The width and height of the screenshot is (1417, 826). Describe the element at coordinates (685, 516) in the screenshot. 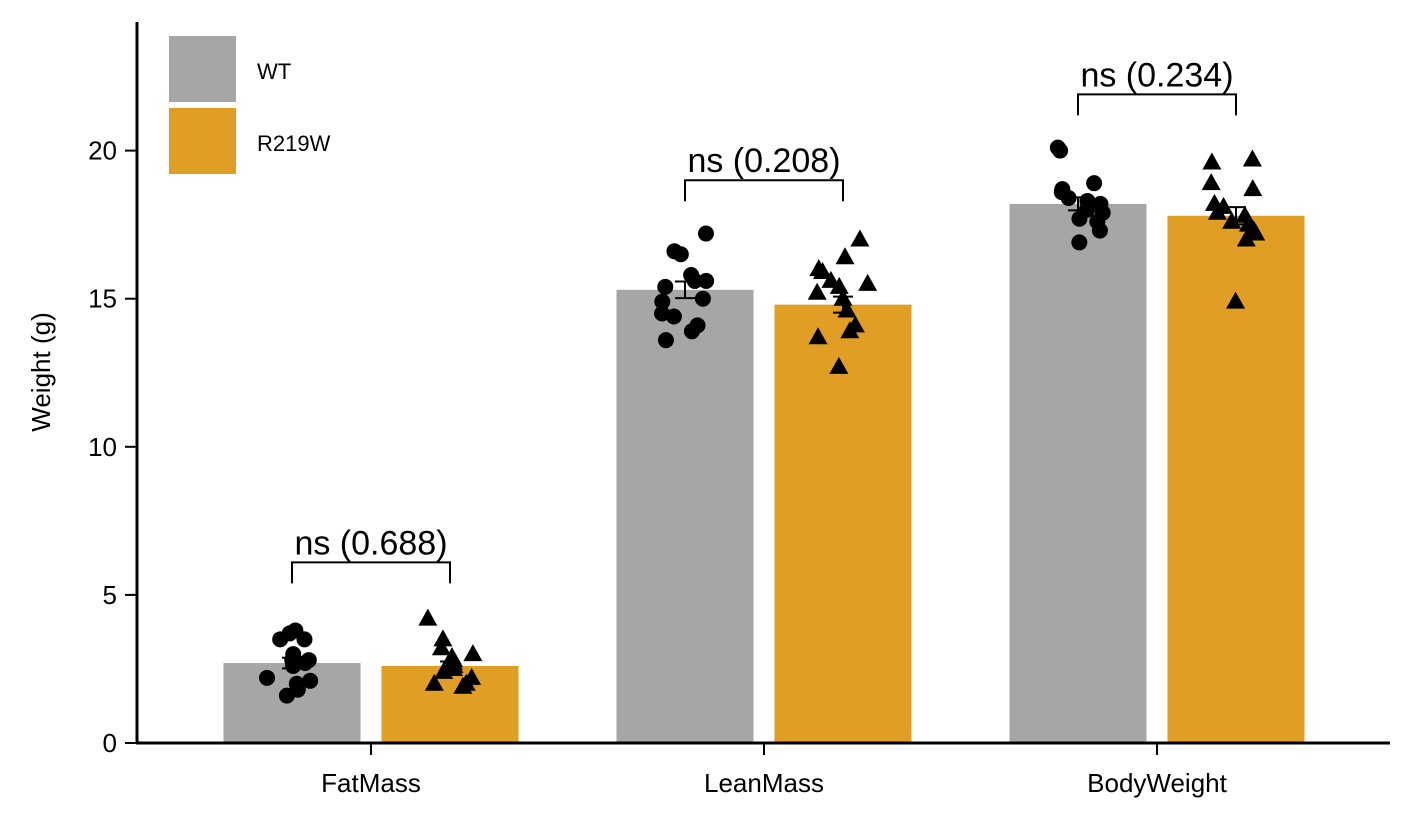

I see `bar-leanmass-wt` at that location.